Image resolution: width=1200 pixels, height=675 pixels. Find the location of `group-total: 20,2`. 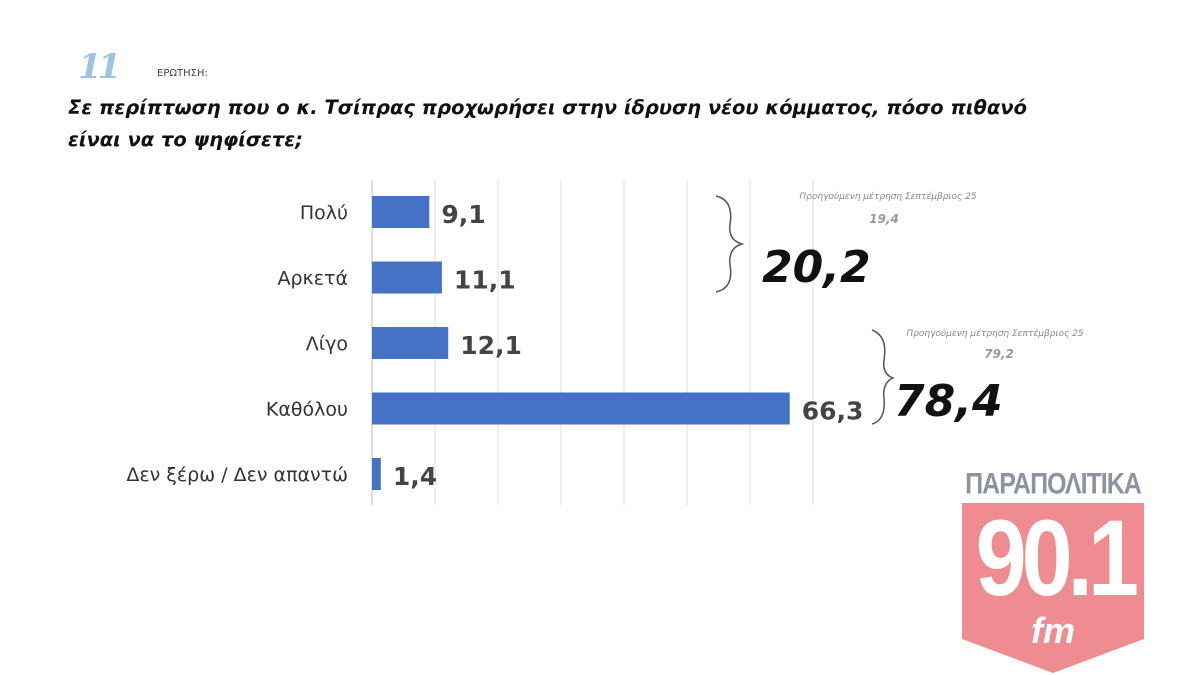

group-total: 20,2 is located at coordinates (816, 267).